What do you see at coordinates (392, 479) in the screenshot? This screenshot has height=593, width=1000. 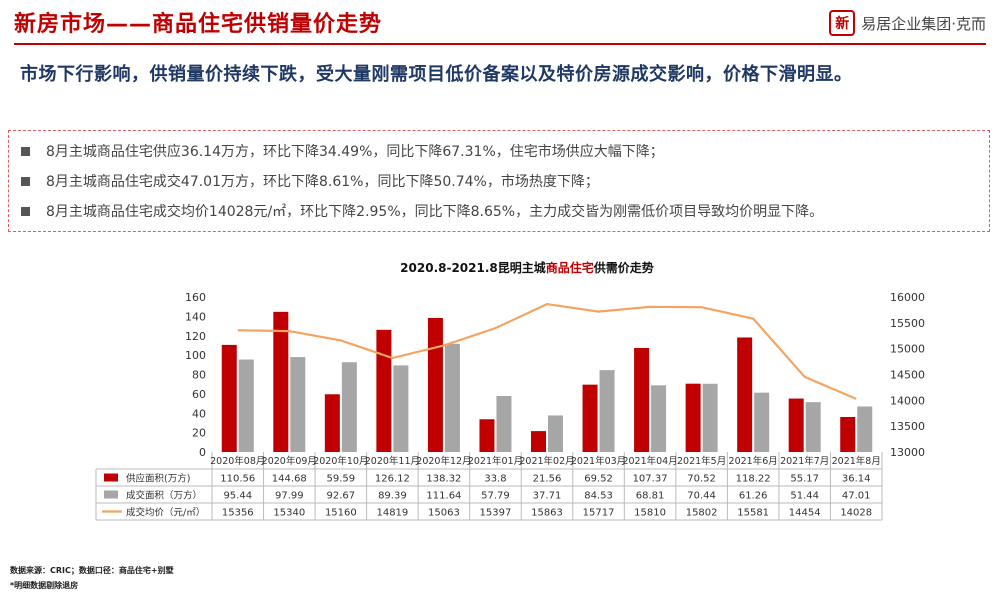 I see `data-label: 126.12` at bounding box center [392, 479].